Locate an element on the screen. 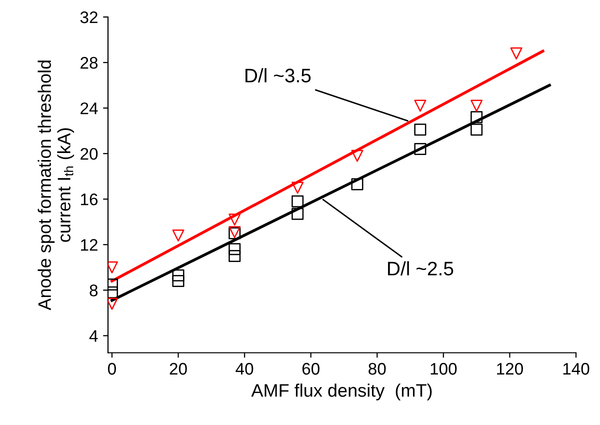 This screenshot has width=600, height=425. y-tick-label: 16 is located at coordinates (89, 200).